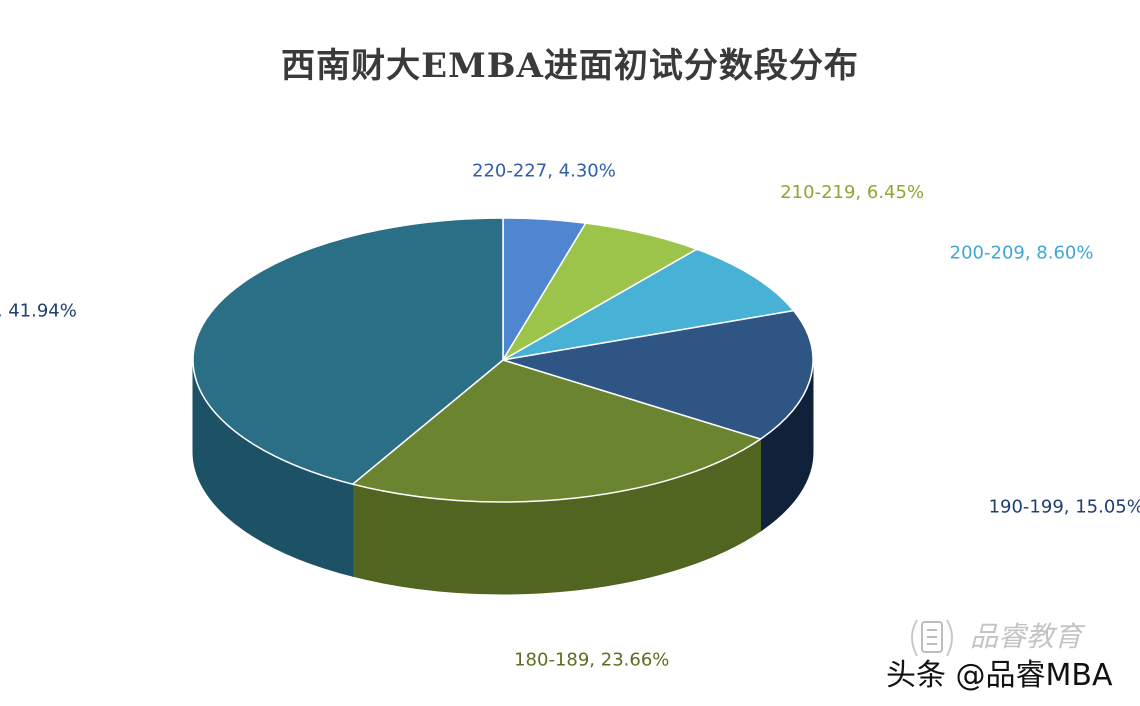 This screenshot has height=706, width=1140. I want to click on watermark-source: 头条 @品睿MBA, so click(999, 675).